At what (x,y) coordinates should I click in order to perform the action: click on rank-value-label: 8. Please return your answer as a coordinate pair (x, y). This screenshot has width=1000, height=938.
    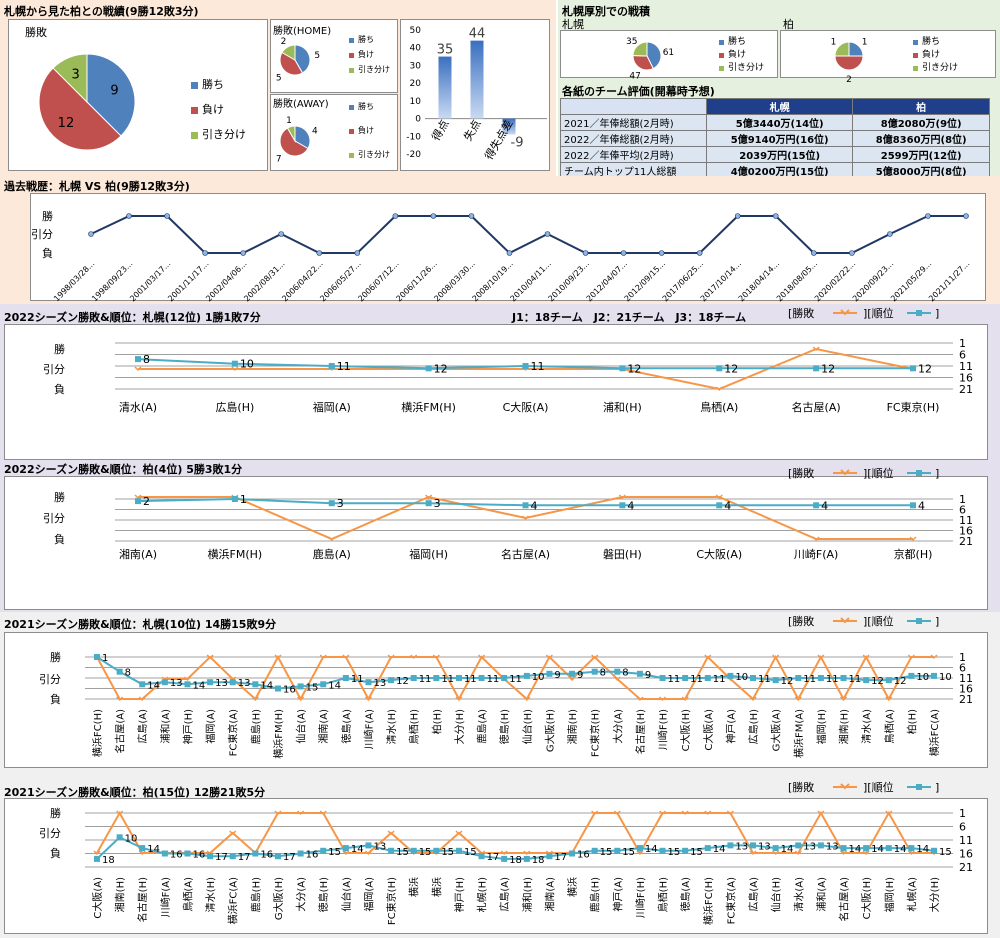
    Looking at the image, I should click on (128, 673).